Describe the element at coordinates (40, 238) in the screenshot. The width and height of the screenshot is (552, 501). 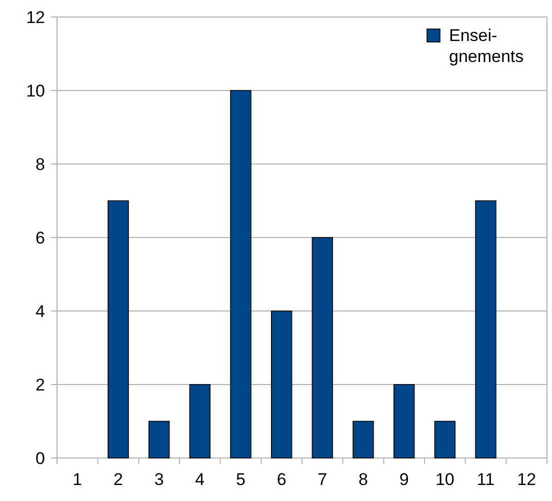
I see `y-tick-label: 6` at that location.